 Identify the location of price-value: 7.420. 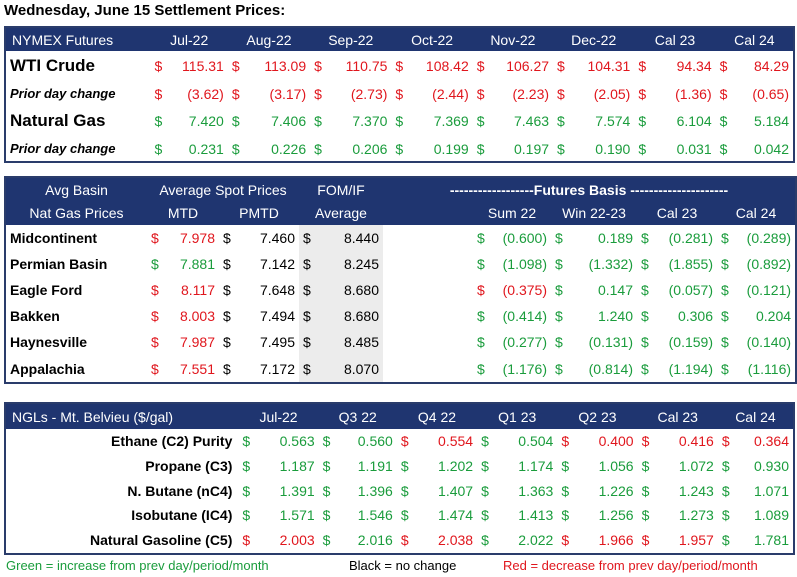
(206, 120).